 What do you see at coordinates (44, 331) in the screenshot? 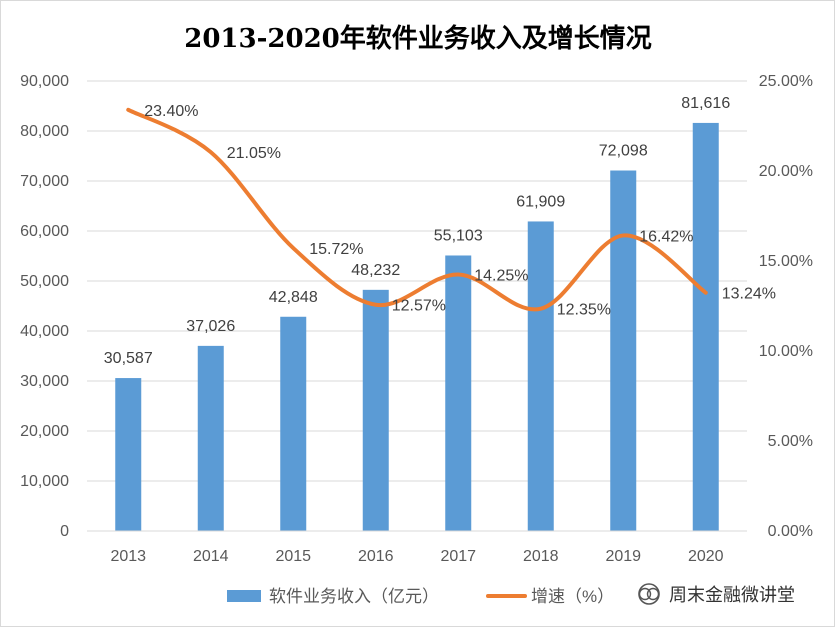
I see `left-tick-label: 40,000` at bounding box center [44, 331].